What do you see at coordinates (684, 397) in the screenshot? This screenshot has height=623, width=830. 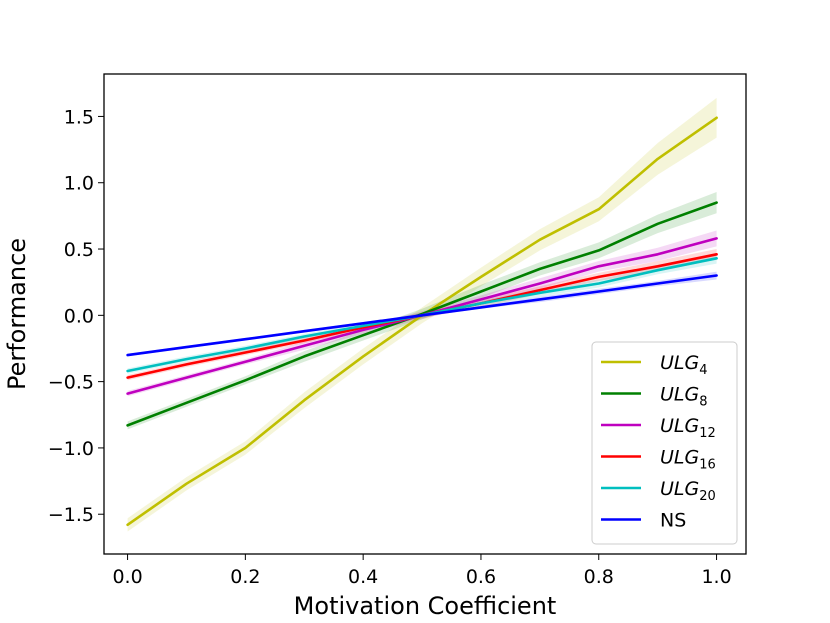 I see `legend-label-ulg8: ULG8` at bounding box center [684, 397].